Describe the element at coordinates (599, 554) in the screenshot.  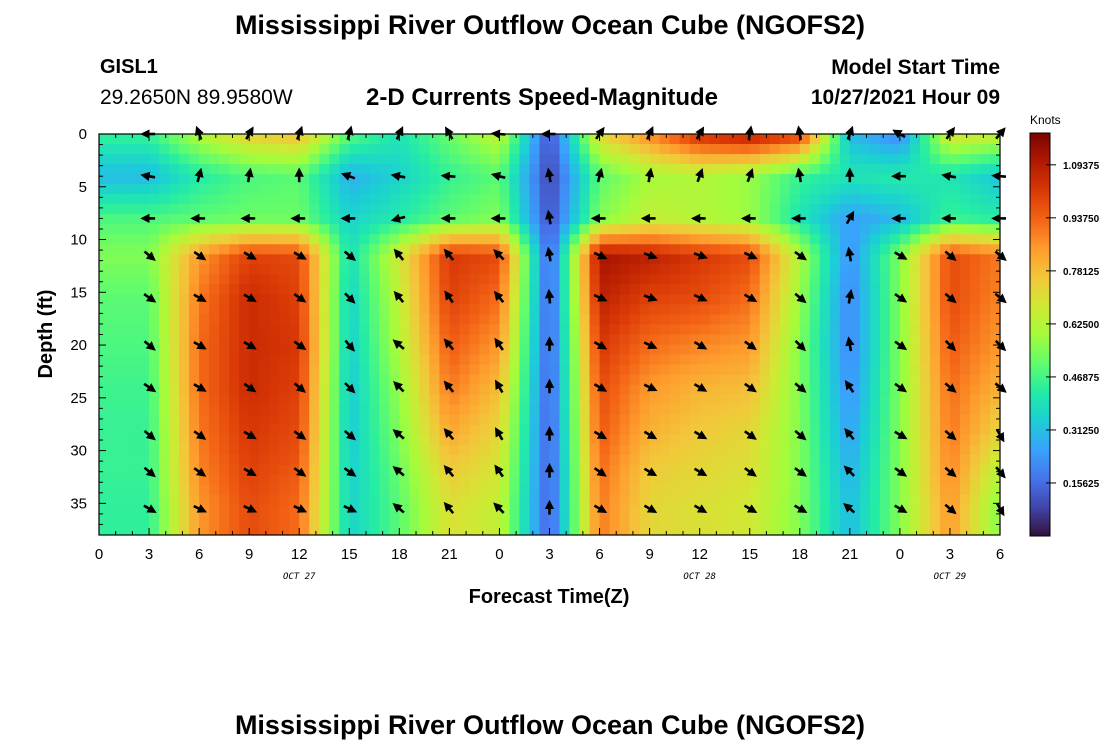
I see `x-tick-label: 6` at that location.